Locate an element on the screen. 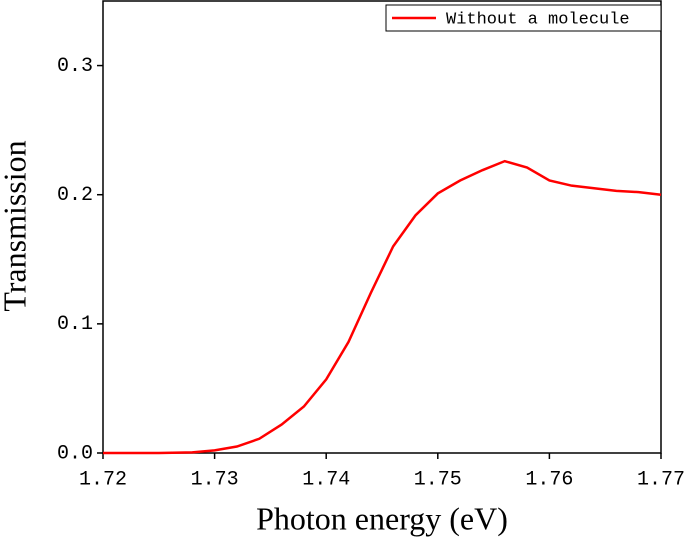 Image resolution: width=685 pixels, height=541 pixels. x-tick-label: 1.74 is located at coordinates (326, 479).